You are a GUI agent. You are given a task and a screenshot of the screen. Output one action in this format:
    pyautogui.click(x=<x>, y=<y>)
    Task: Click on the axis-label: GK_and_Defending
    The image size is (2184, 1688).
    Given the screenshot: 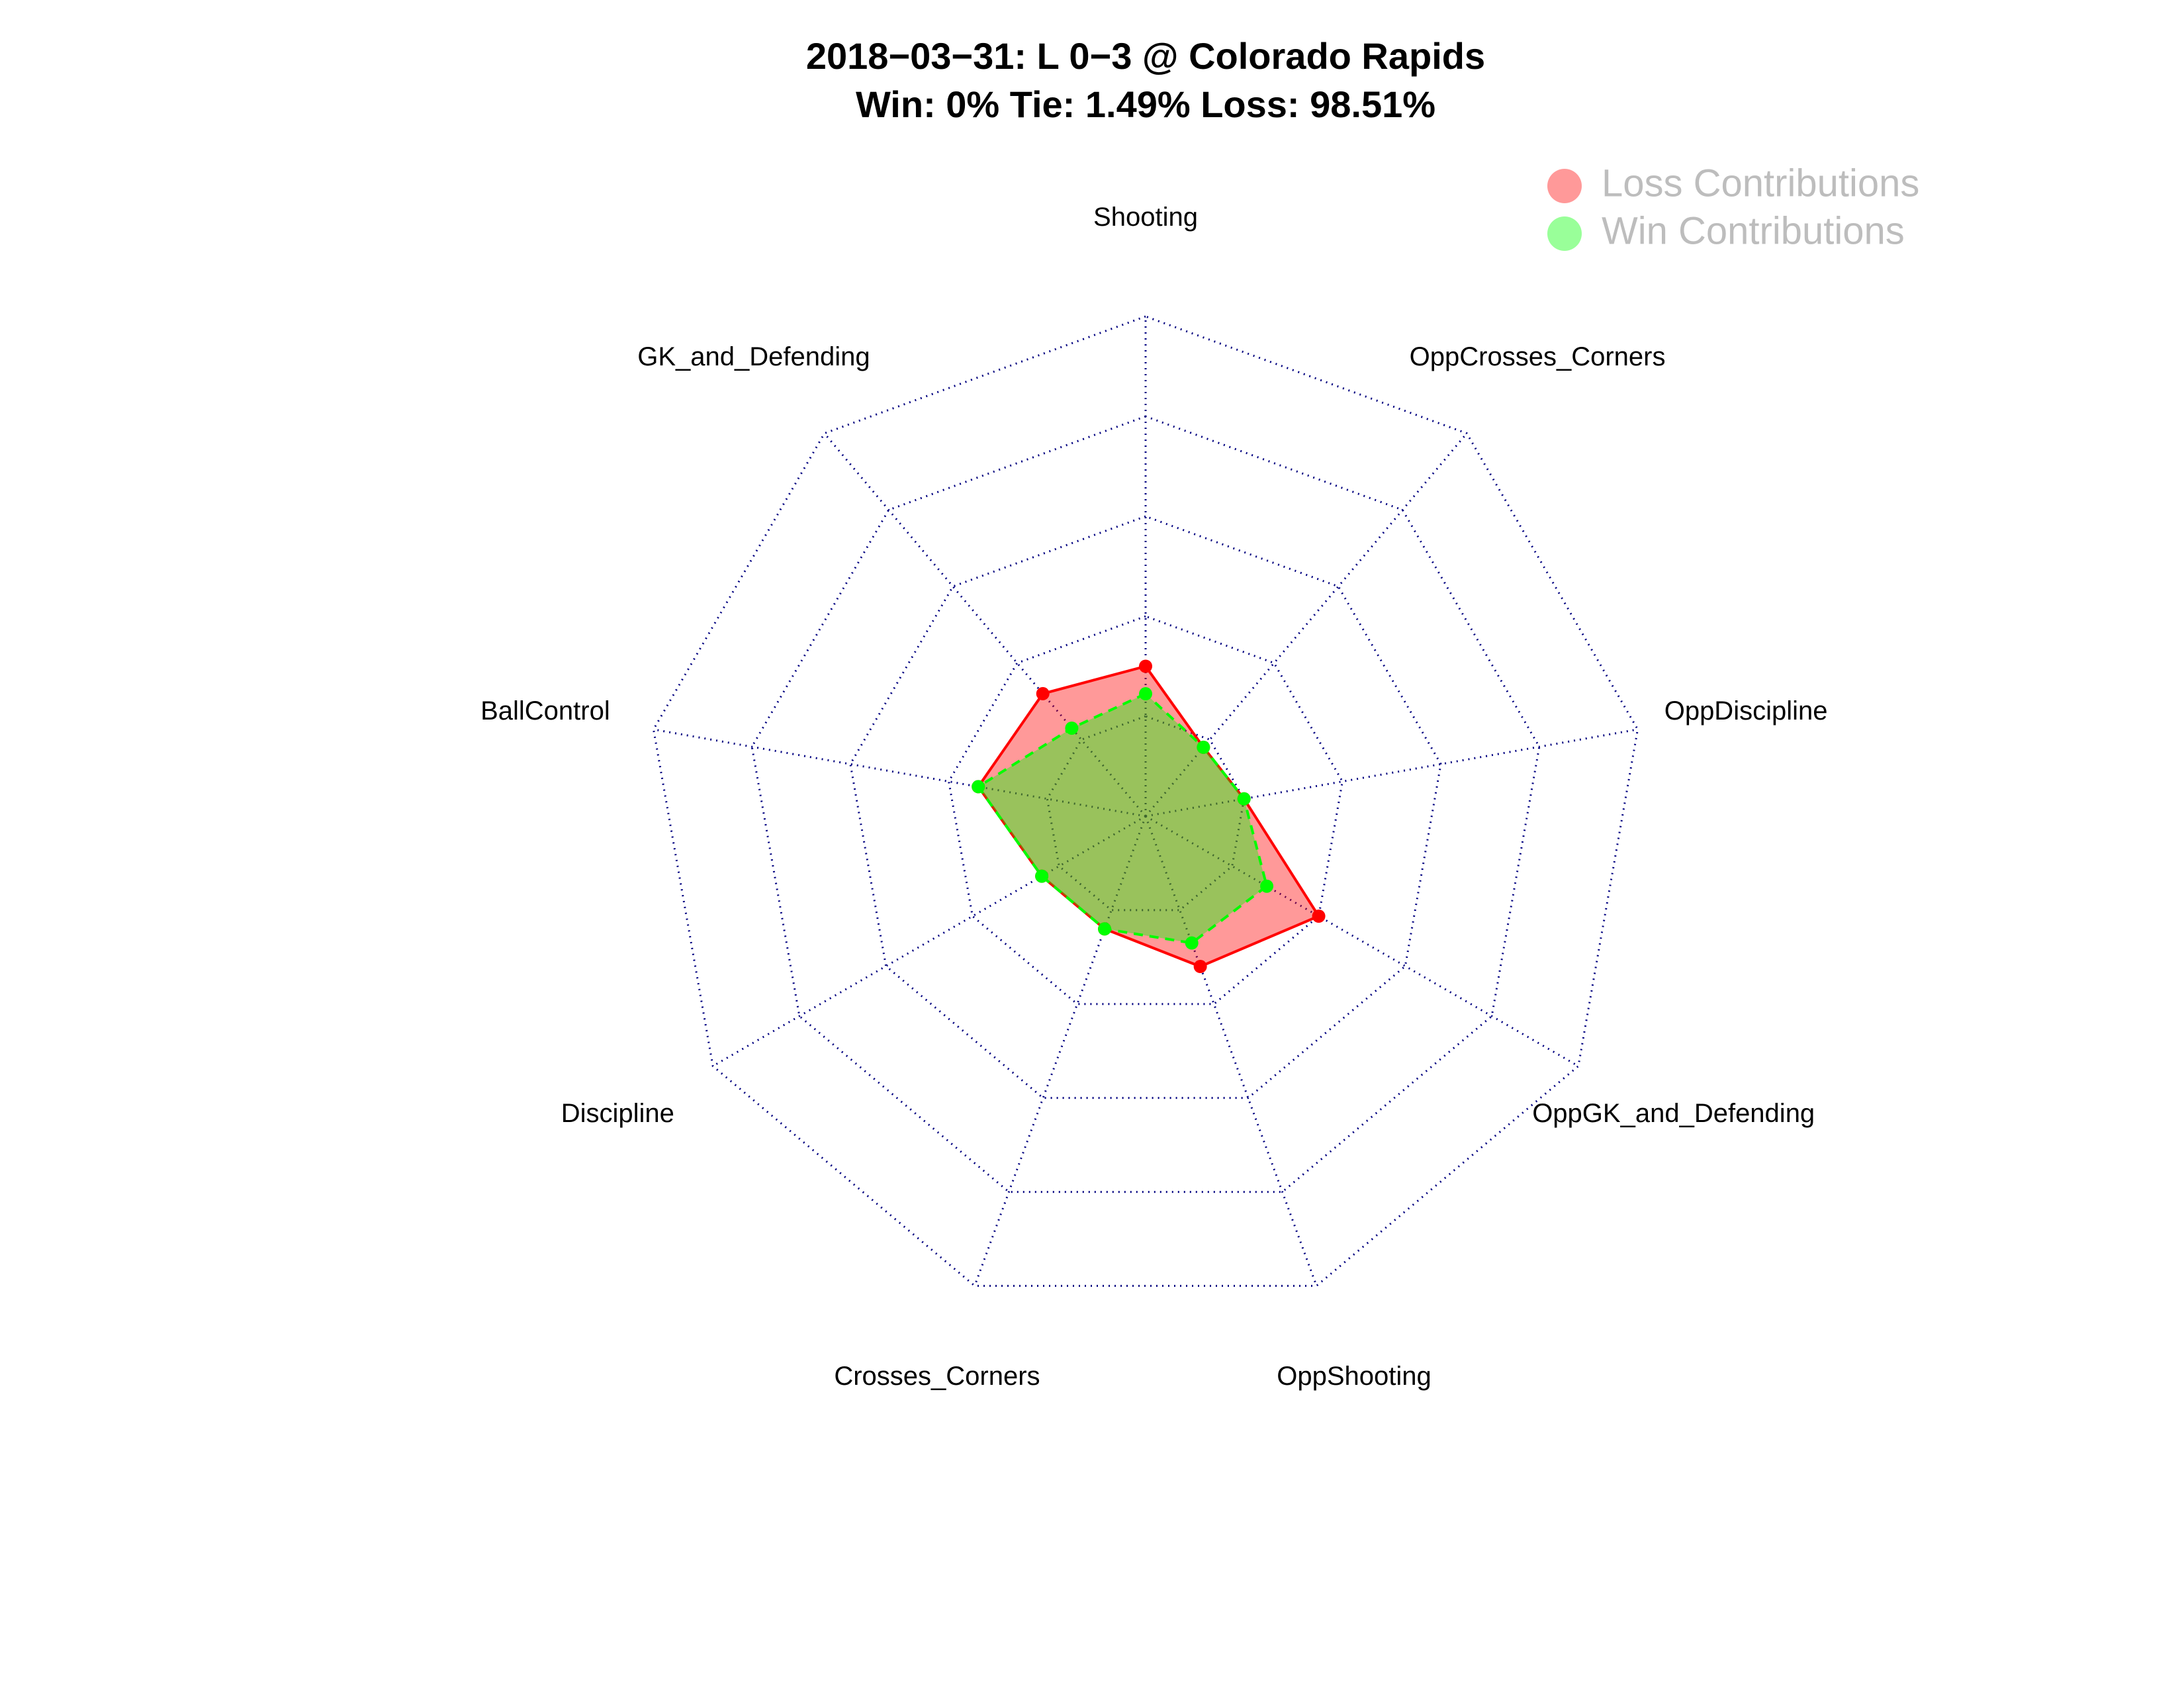 What is the action you would take?
    pyautogui.click(x=754, y=356)
    